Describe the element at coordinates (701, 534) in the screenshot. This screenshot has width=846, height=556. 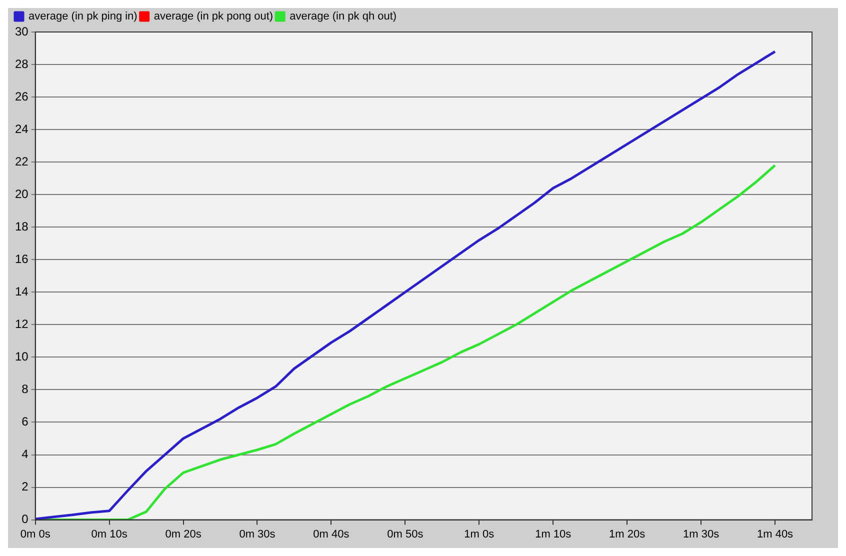
I see `x-tick-label: 1m 30s` at that location.